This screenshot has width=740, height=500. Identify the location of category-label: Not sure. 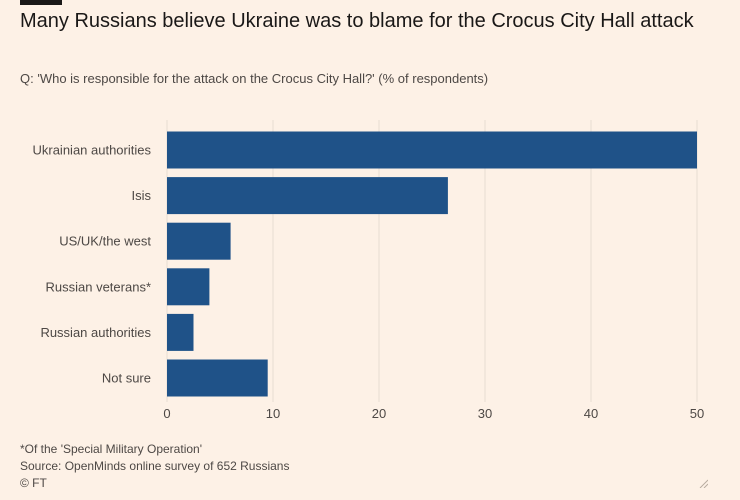
(126, 378).